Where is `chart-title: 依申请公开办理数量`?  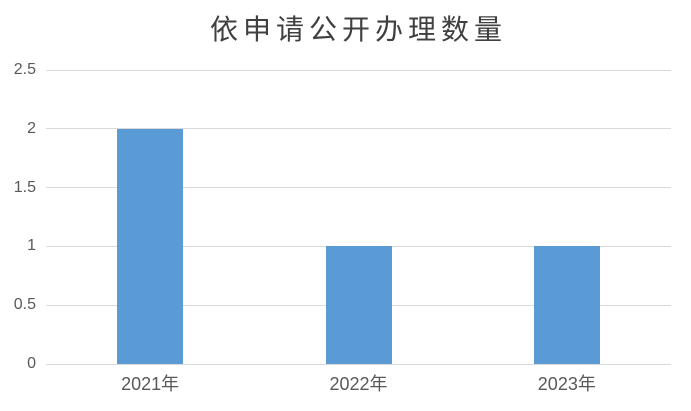 chart-title: 依申请公开办理数量 is located at coordinates (358, 29).